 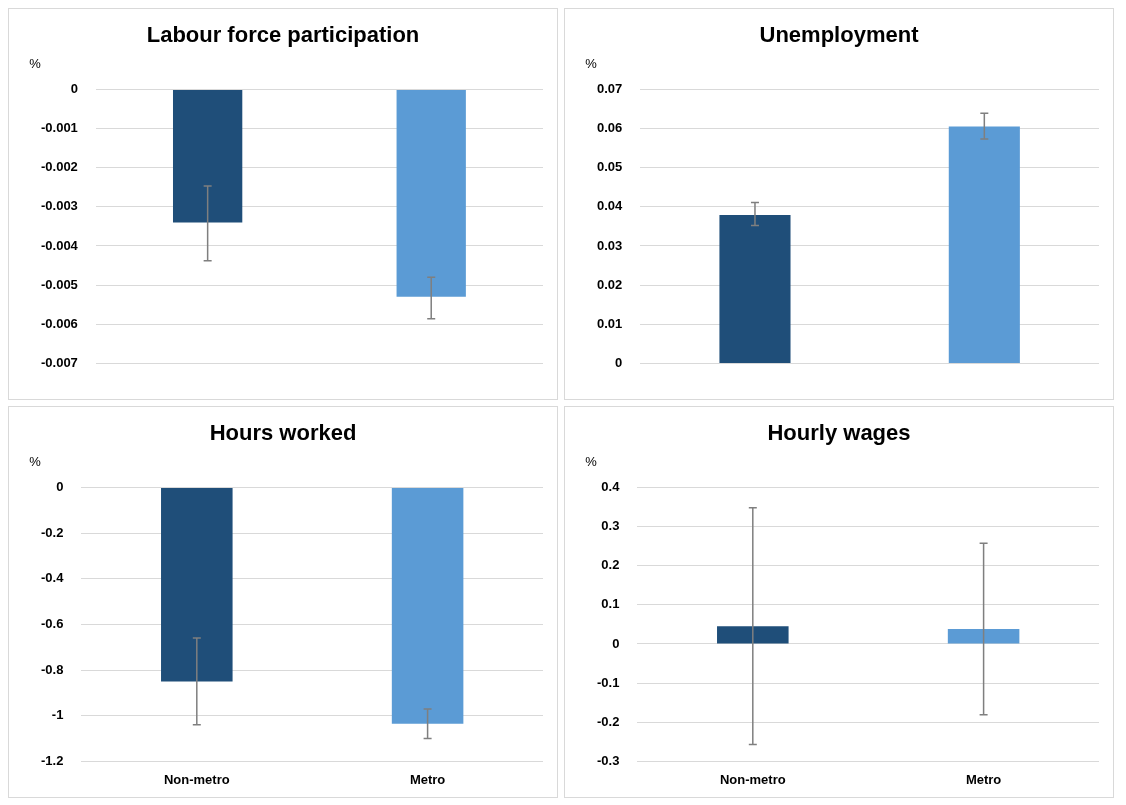 What do you see at coordinates (52, 669) in the screenshot?
I see `y-tick-label: -0.8` at bounding box center [52, 669].